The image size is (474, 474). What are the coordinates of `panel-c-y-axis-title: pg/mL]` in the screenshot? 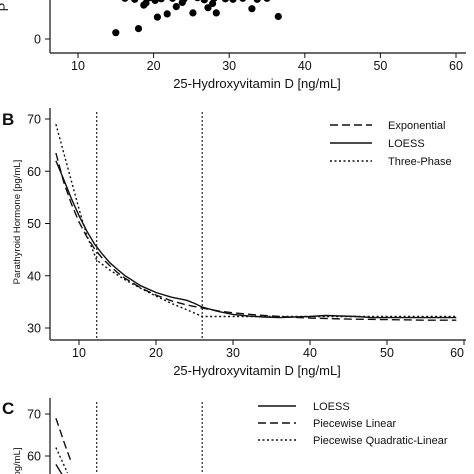 It's located at (17, 460).